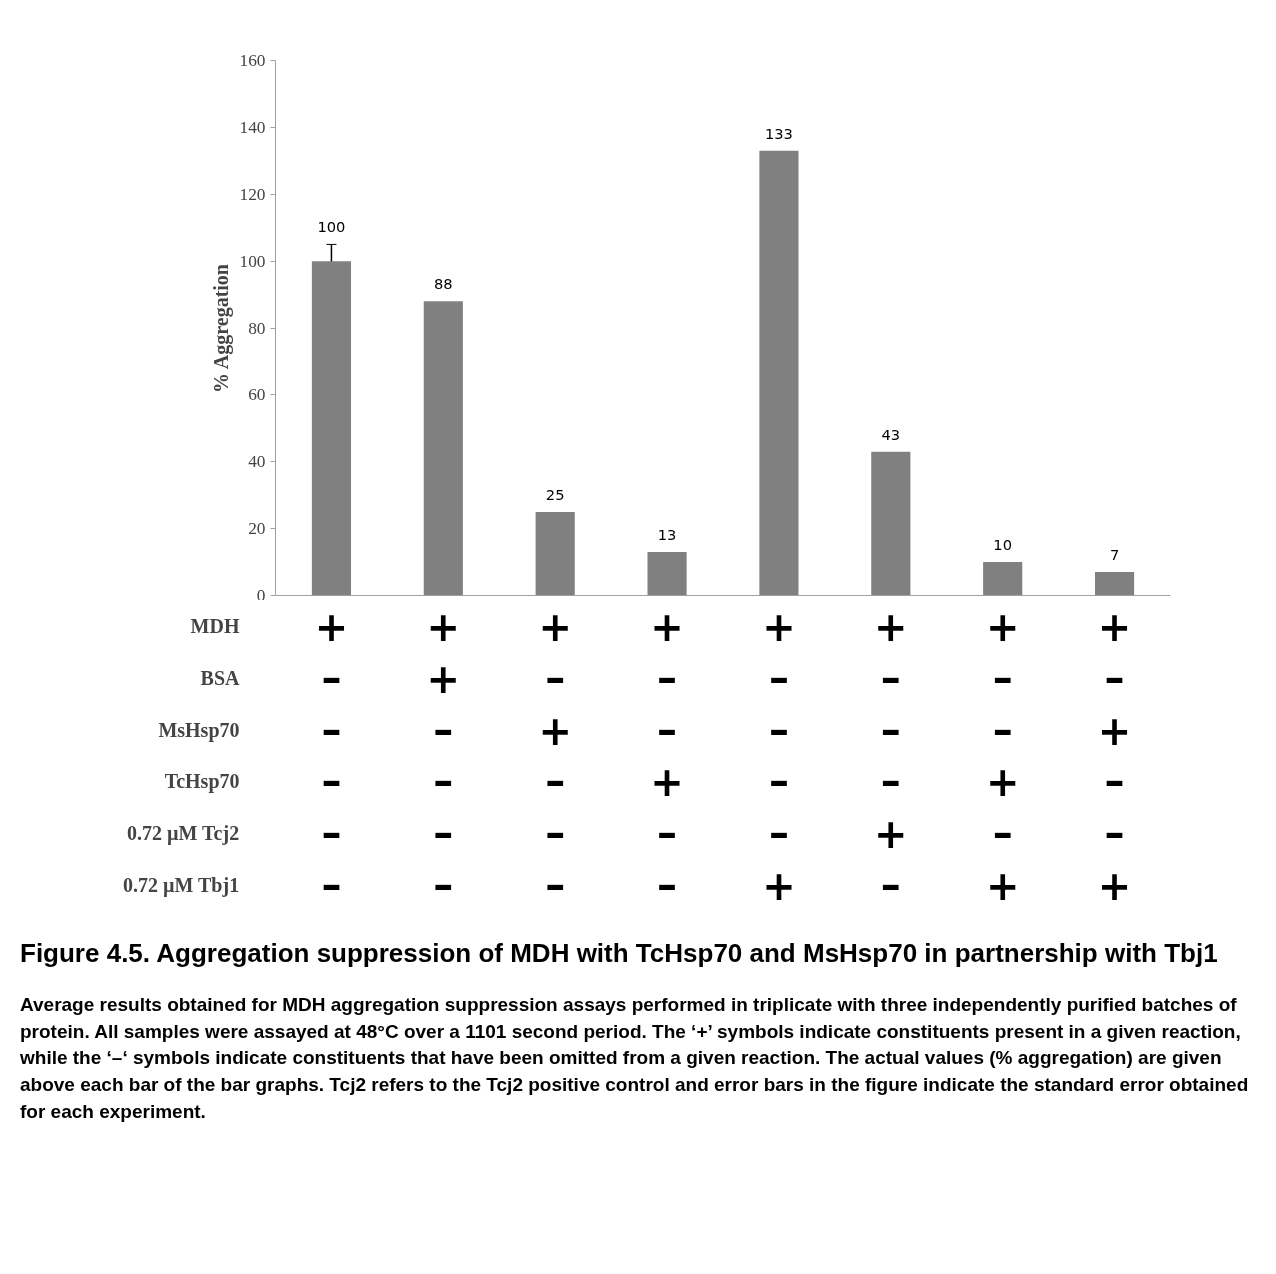 This screenshot has width=1276, height=1274. Describe the element at coordinates (252, 127) in the screenshot. I see `y-tick-label: 140` at that location.